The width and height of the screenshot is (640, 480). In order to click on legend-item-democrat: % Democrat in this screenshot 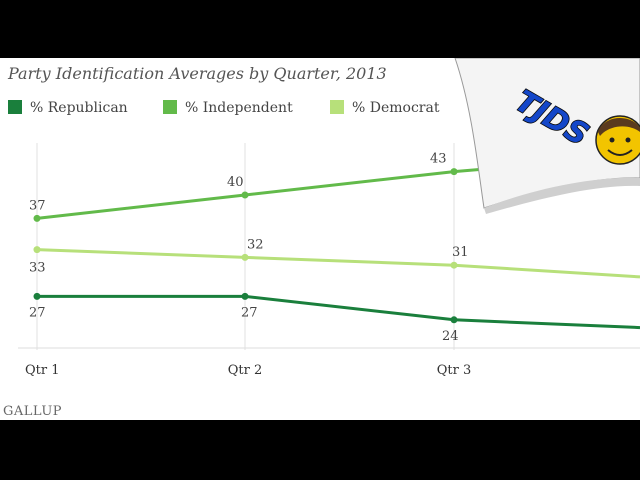, I will do `click(385, 108)`.